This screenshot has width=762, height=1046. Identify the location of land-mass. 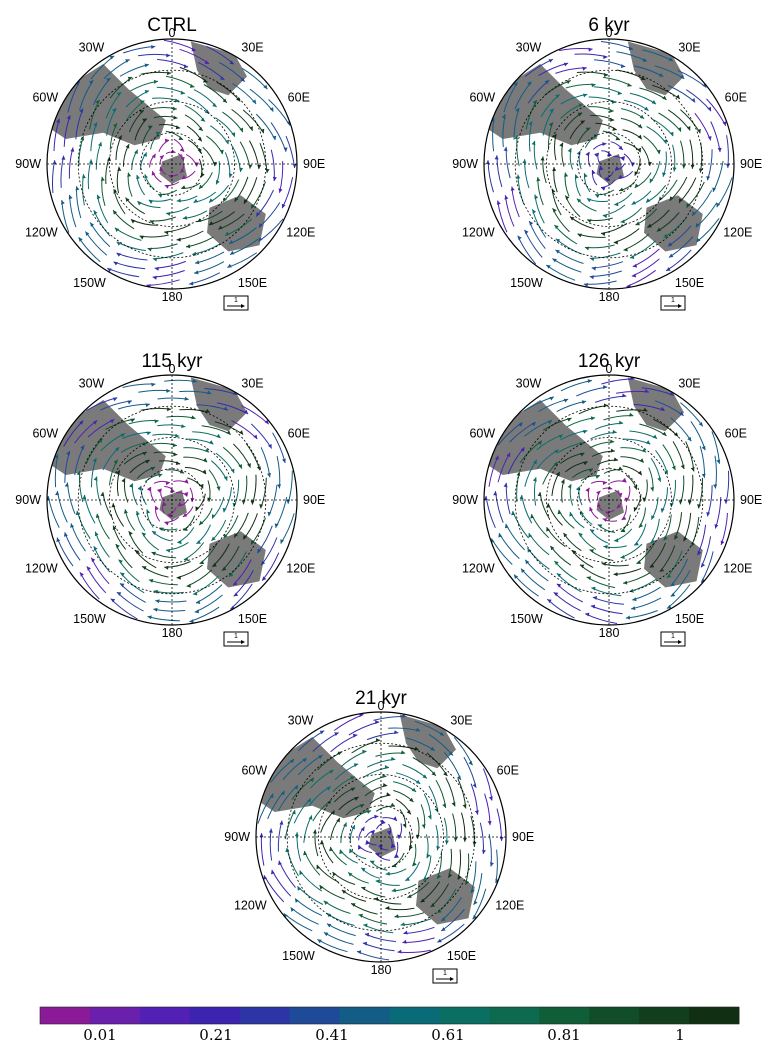
(445, 896).